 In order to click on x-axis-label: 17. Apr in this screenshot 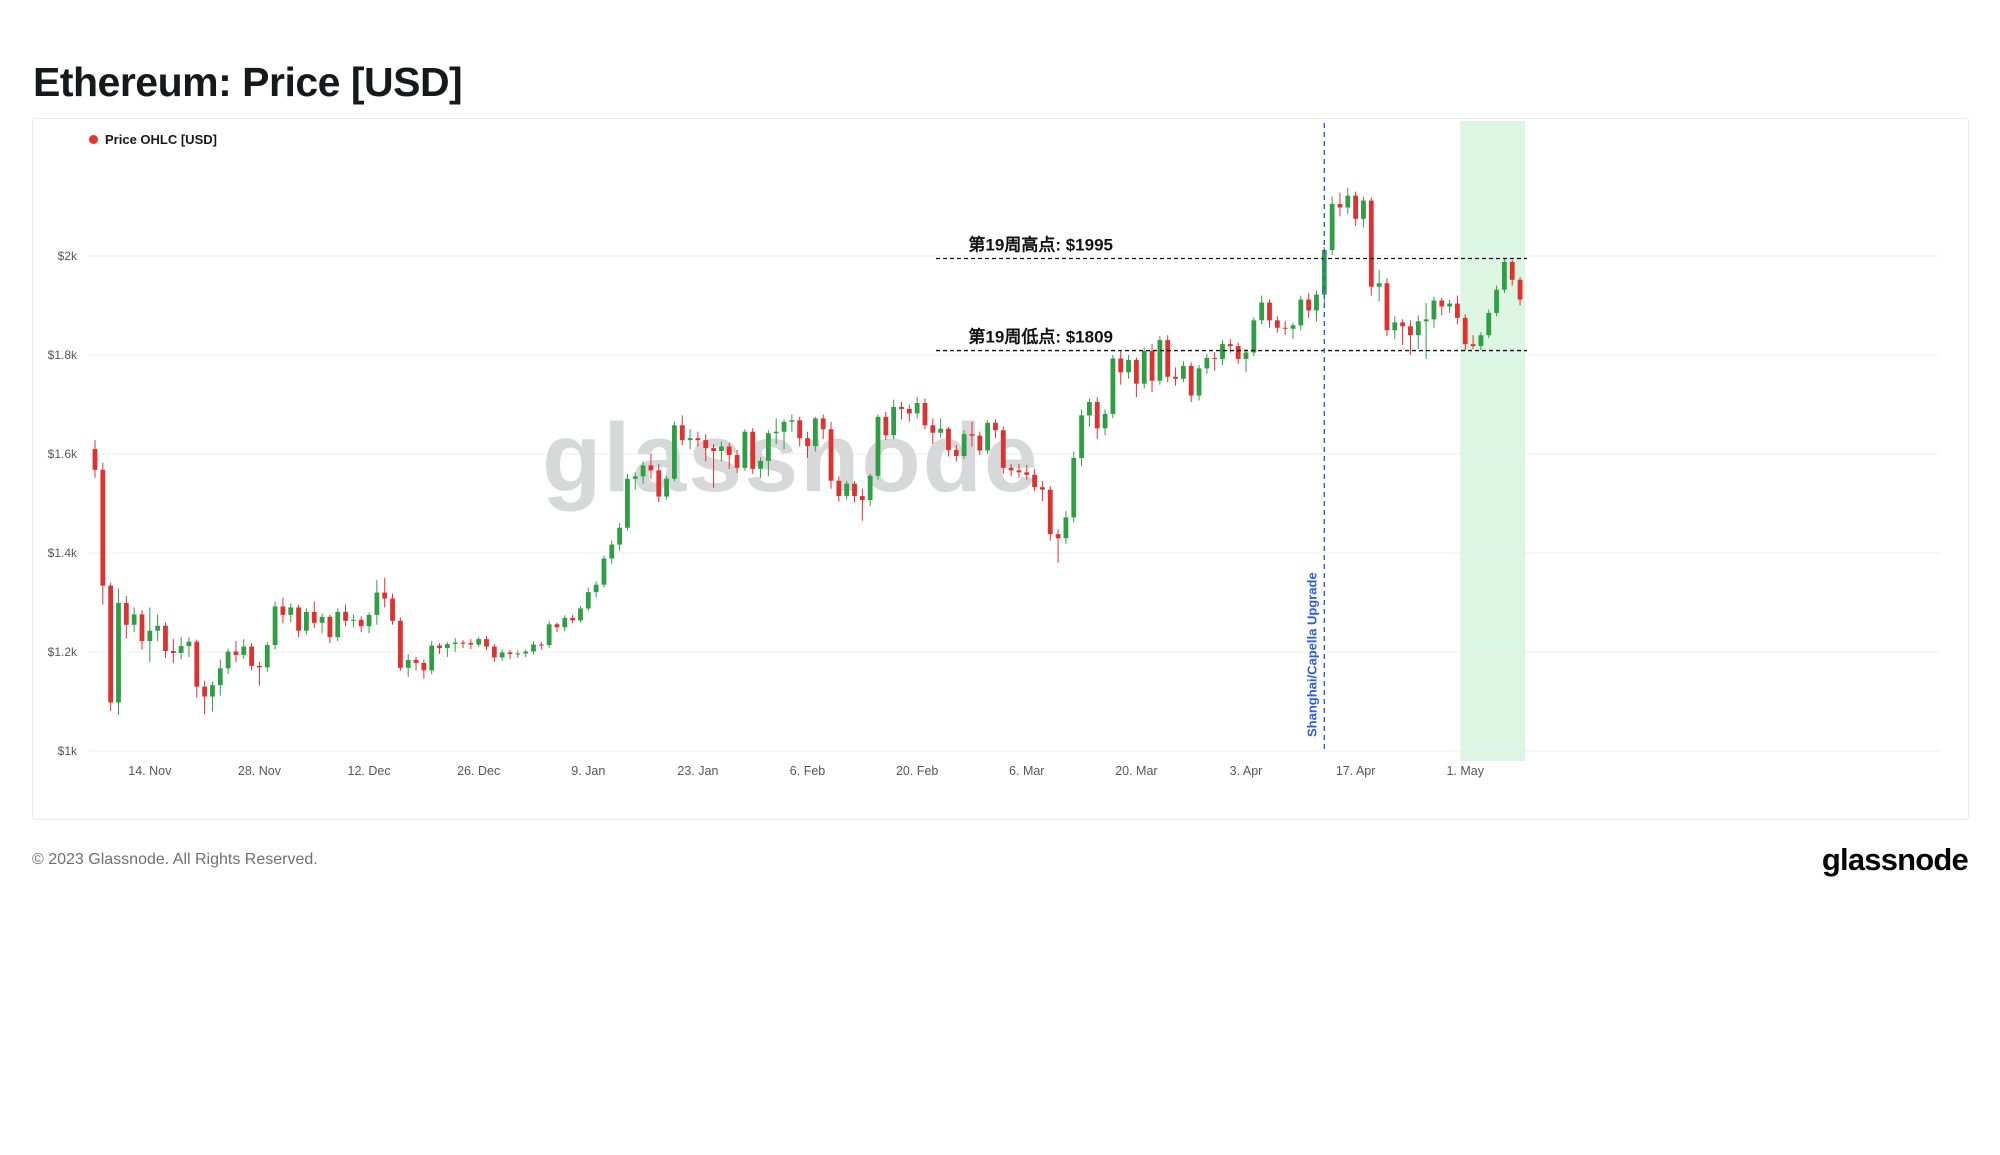, I will do `click(1356, 771)`.